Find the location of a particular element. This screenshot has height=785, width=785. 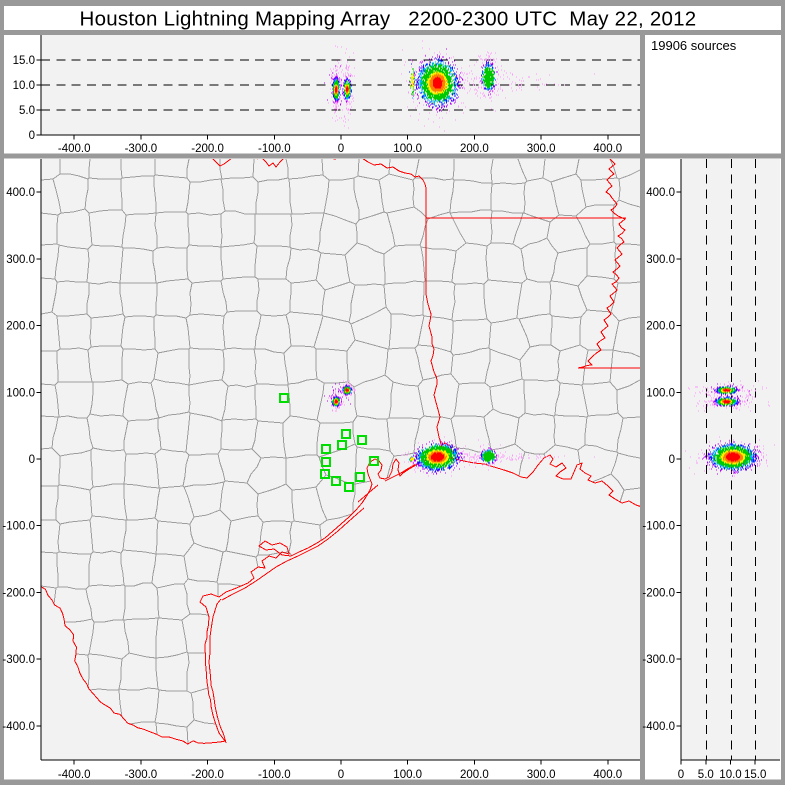

svg-text: 19906 sources is located at coordinates (694, 45).